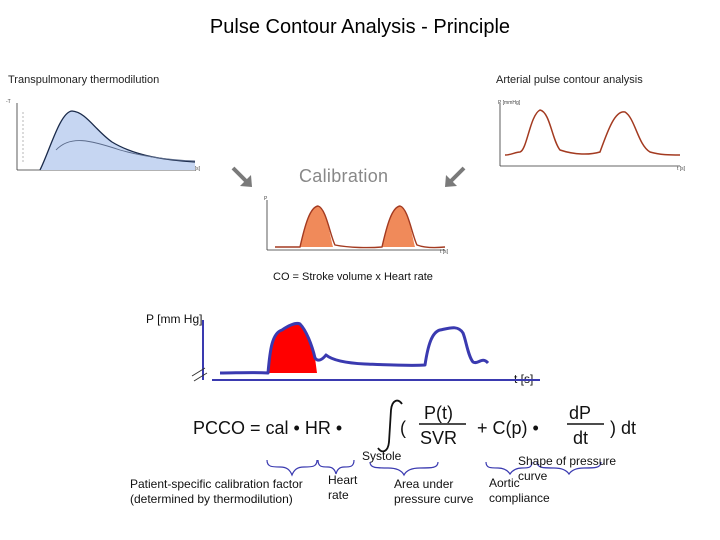 Image resolution: width=720 pixels, height=540 pixels. Describe the element at coordinates (196, 169) in the screenshot. I see `thermodilution-x-label: t [s]` at that location.